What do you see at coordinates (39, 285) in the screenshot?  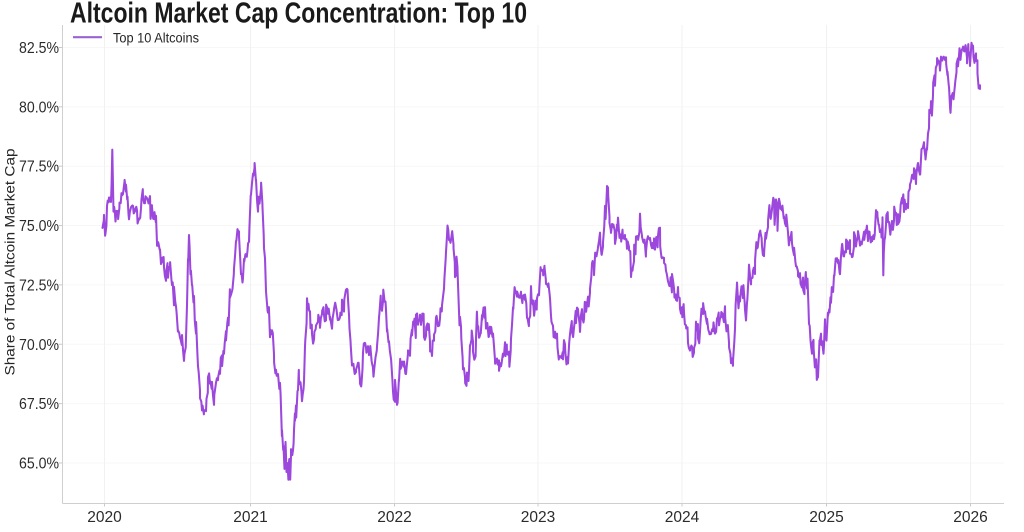 I see `svg-text: 72.5%` at bounding box center [39, 285].